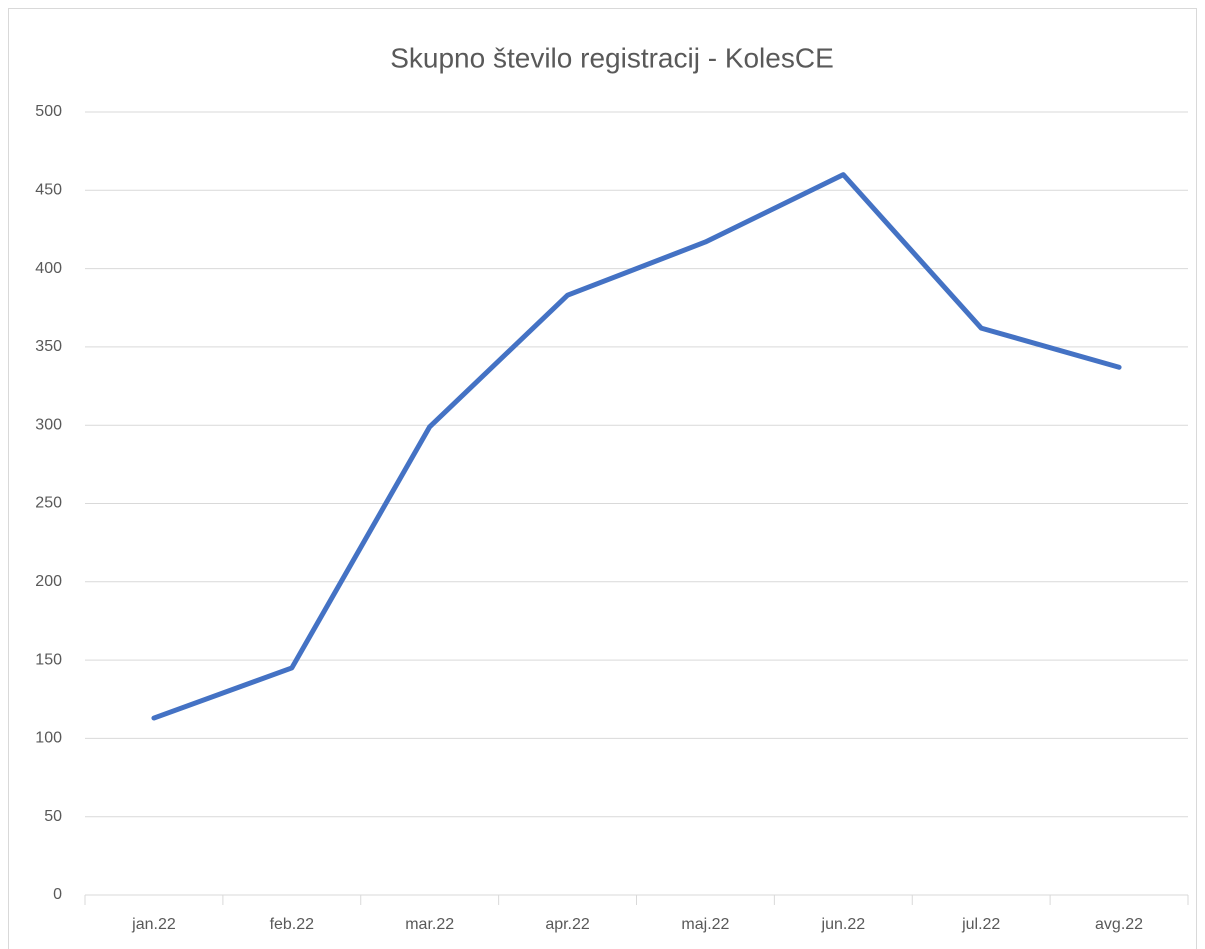 The image size is (1205, 949). I want to click on x-tick-label: feb.22, so click(292, 924).